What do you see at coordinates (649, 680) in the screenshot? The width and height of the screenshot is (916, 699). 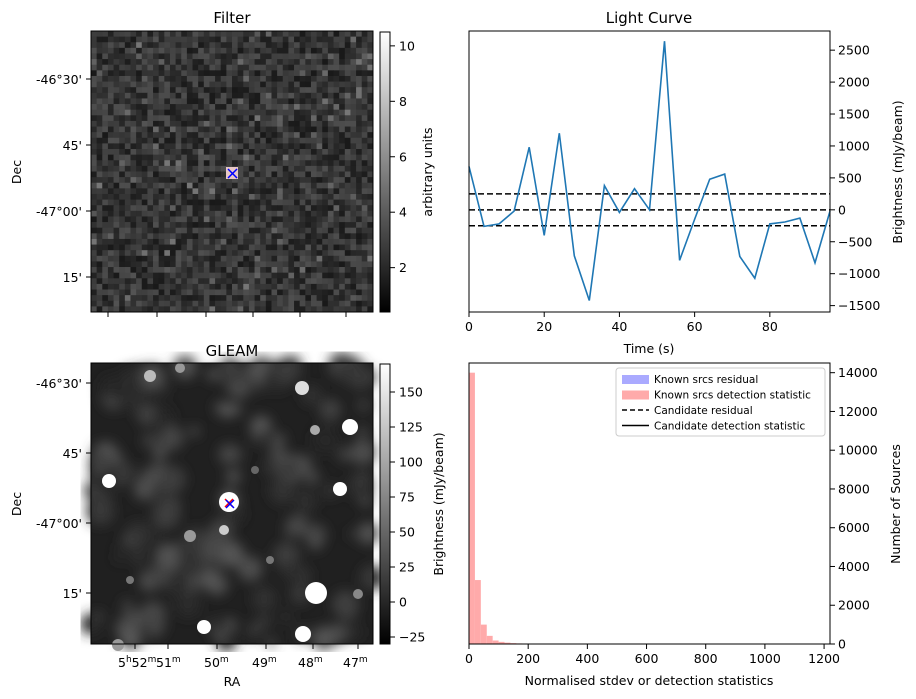 I see `histogram-xlabel: Normalised stdev or detection statistics` at bounding box center [649, 680].